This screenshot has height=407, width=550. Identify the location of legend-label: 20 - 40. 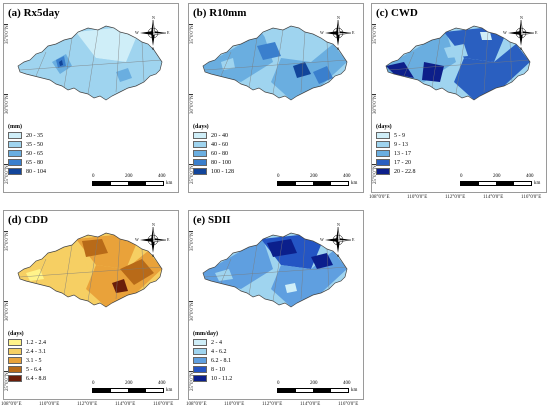
(219, 135).